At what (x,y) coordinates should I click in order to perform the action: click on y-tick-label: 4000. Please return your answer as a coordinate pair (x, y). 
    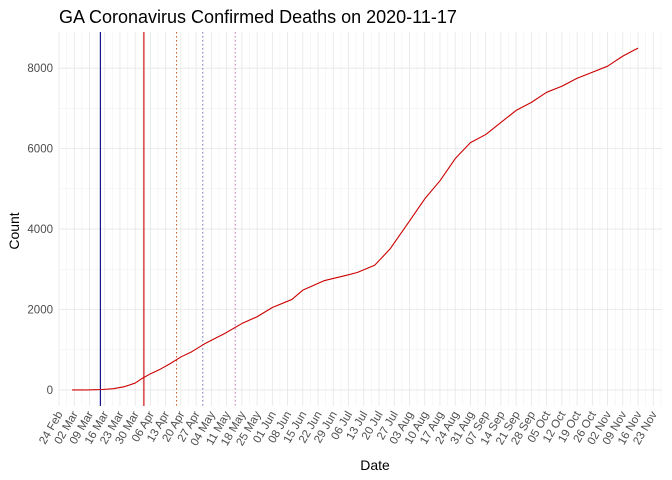
    Looking at the image, I should click on (40, 230).